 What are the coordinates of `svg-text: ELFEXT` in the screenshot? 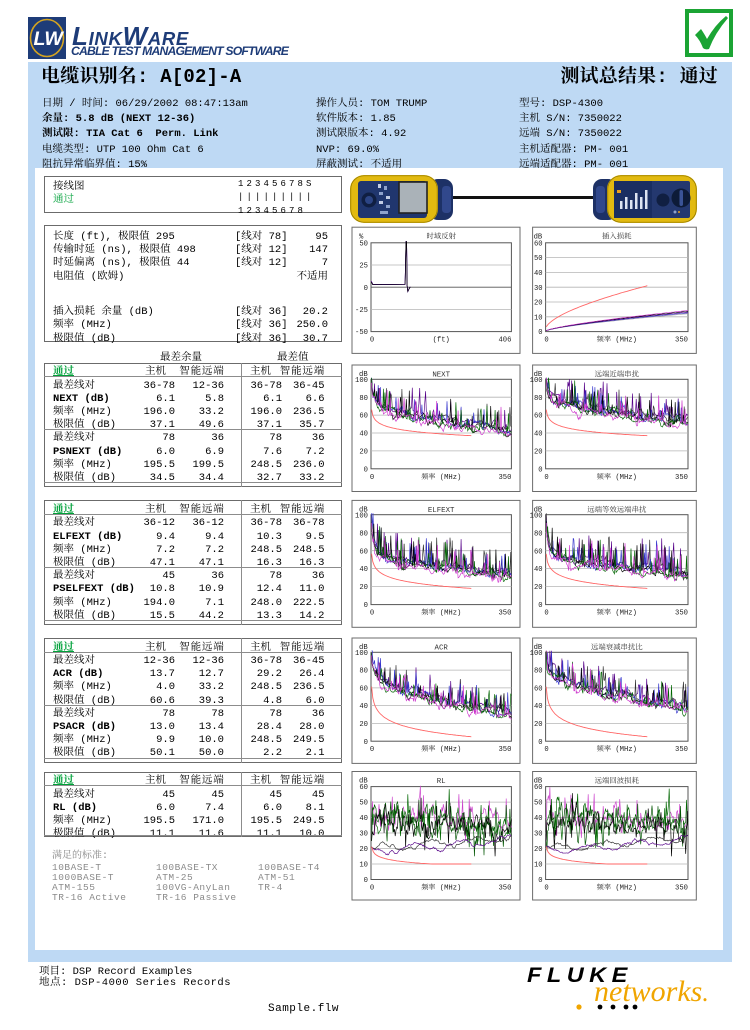 It's located at (441, 509).